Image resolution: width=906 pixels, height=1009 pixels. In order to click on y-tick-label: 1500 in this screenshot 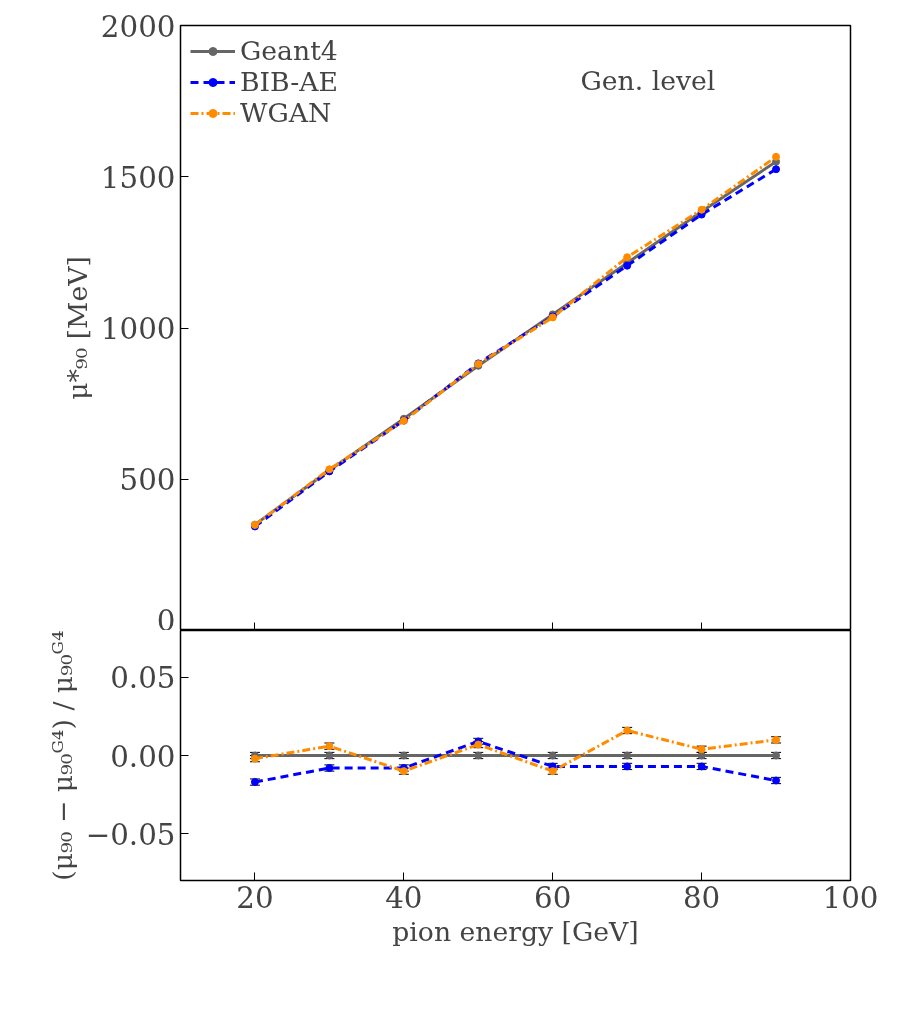, I will do `click(138, 177)`.